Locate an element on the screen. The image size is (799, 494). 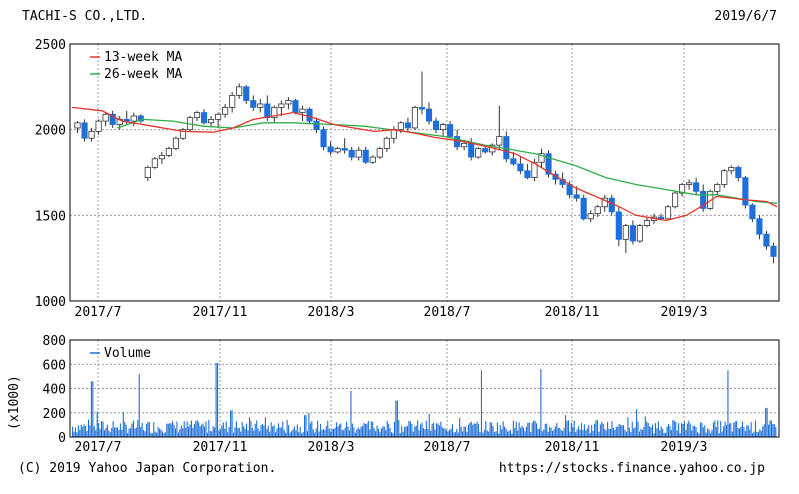
source-url: https://stocks.finance.yahoo.co.jp is located at coordinates (631, 468).